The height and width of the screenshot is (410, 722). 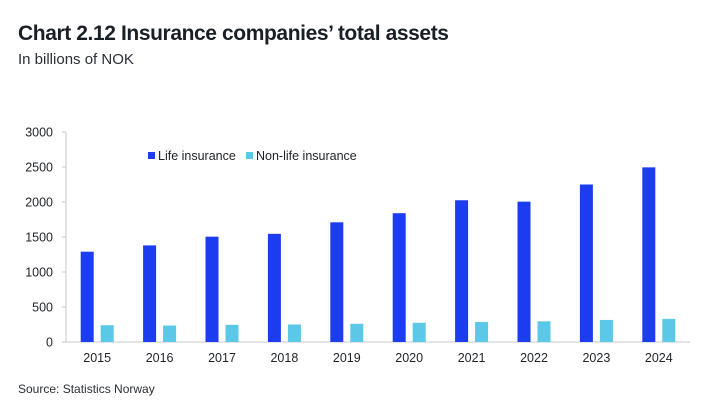 What do you see at coordinates (222, 358) in the screenshot?
I see `x-tick-label: 2017` at bounding box center [222, 358].